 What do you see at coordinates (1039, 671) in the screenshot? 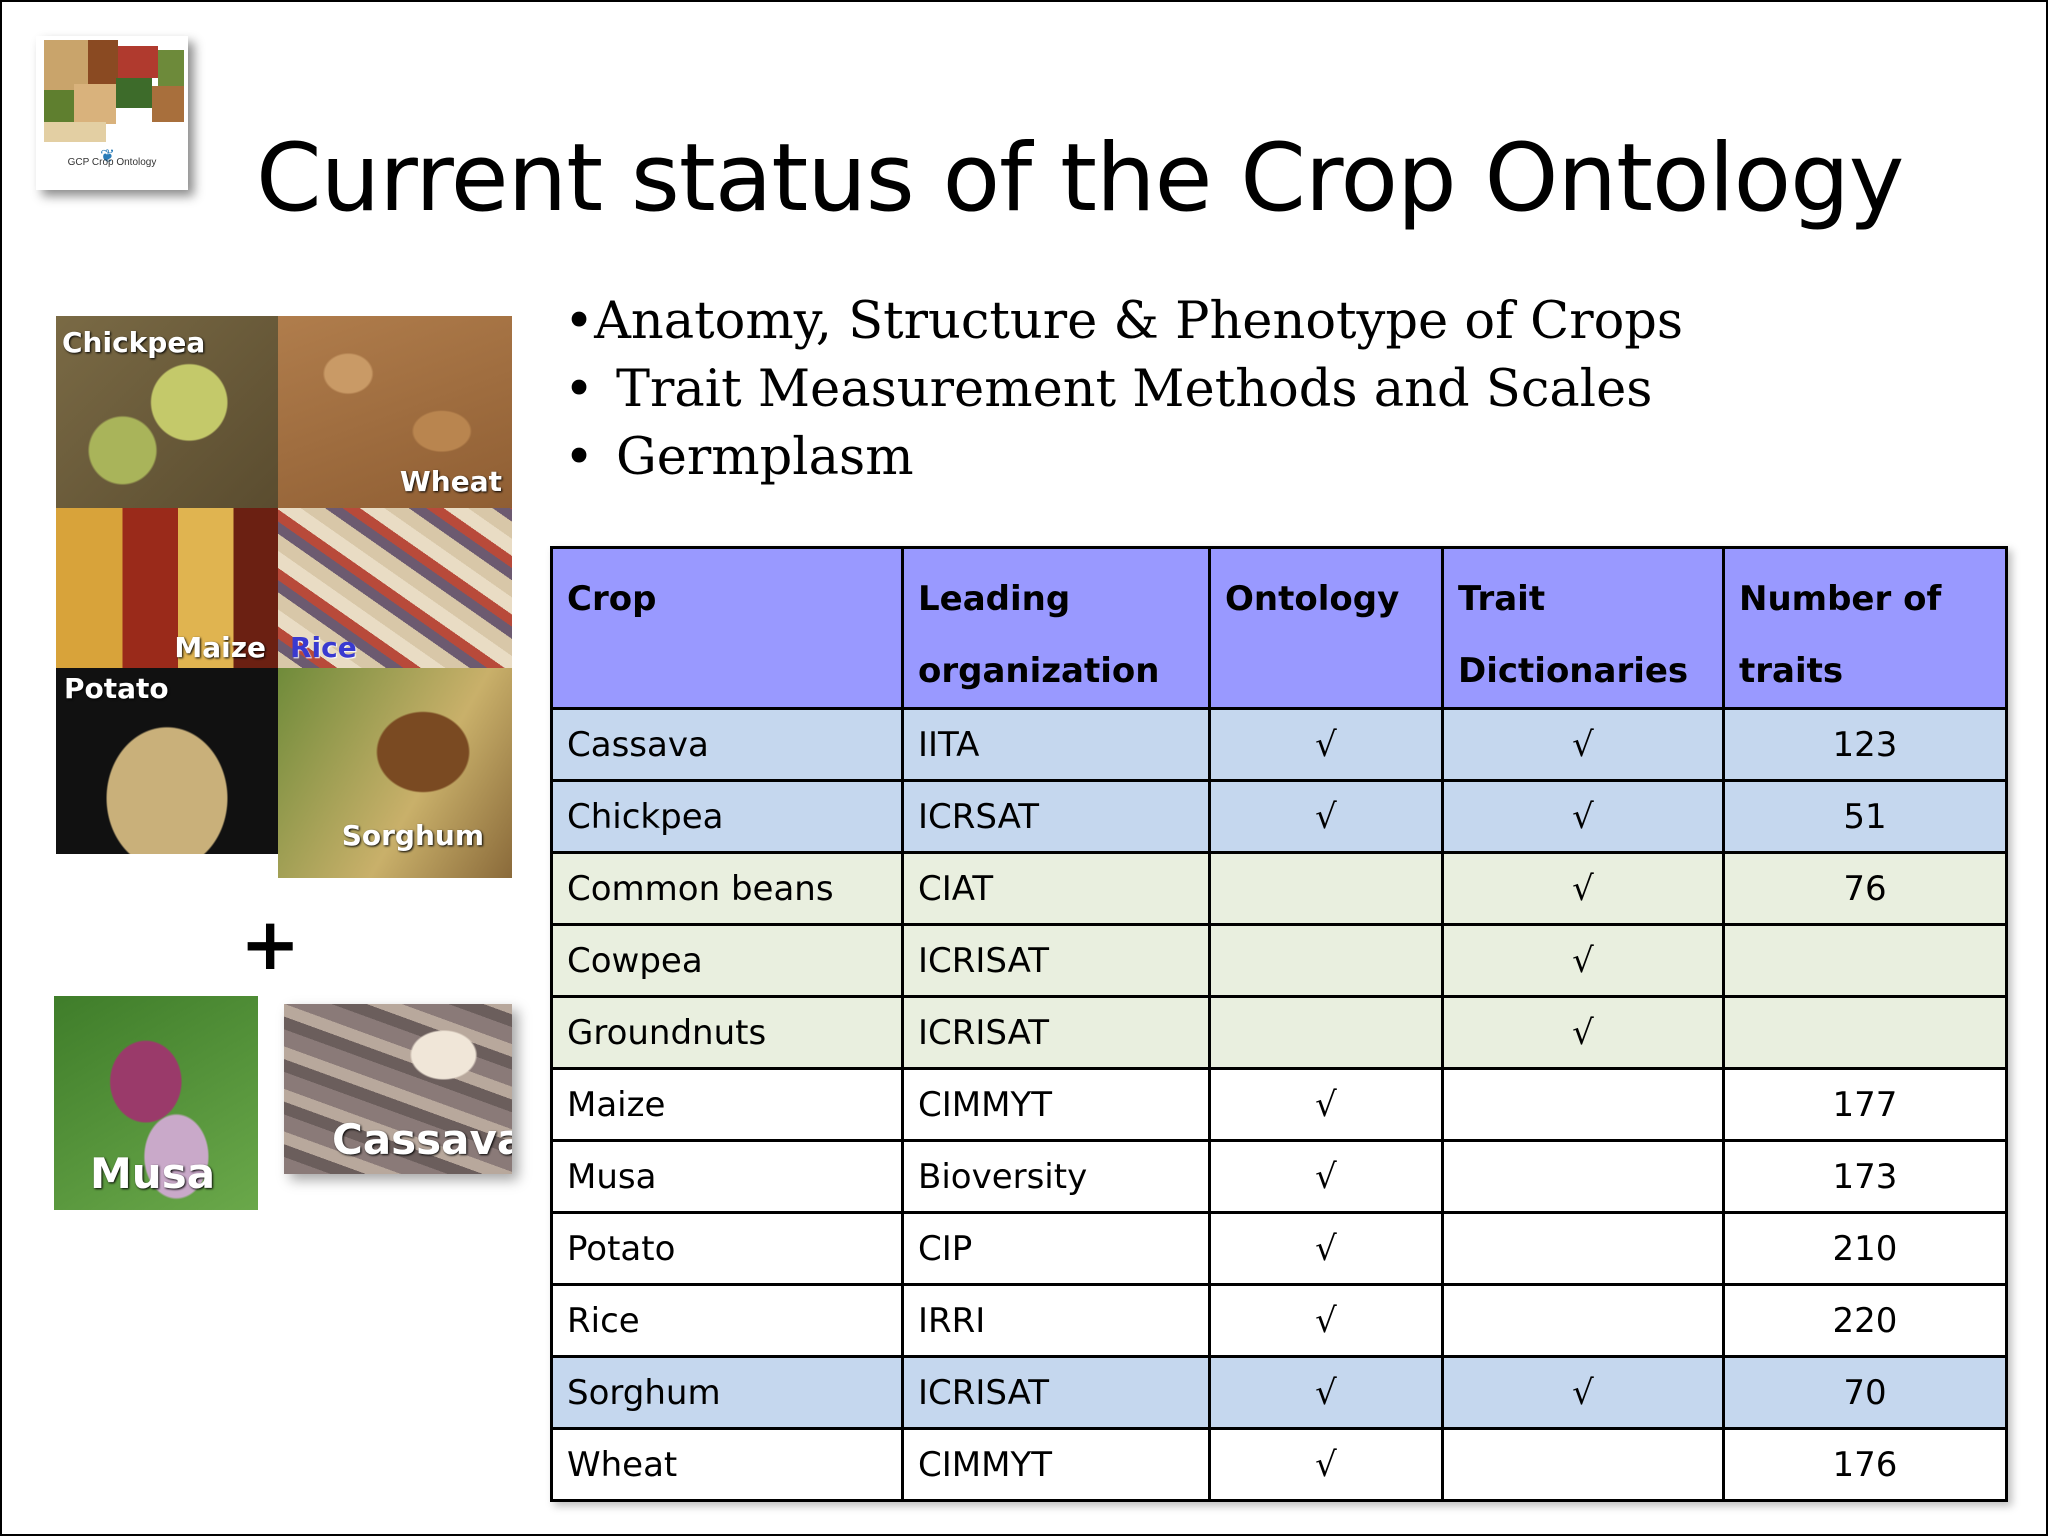
I see `header-line: organization` at bounding box center [1039, 671].